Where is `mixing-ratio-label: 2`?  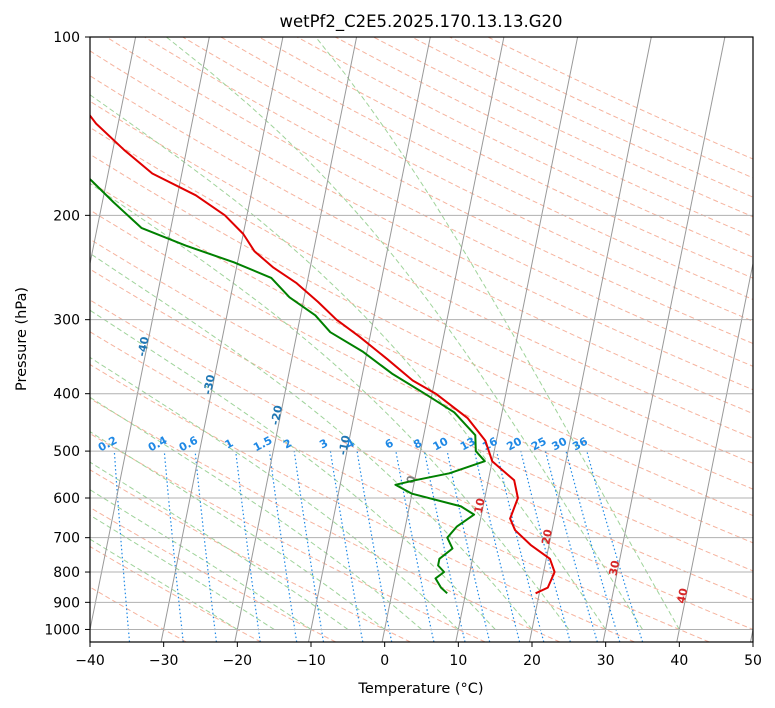 mixing-ratio-label: 2 is located at coordinates (287, 443).